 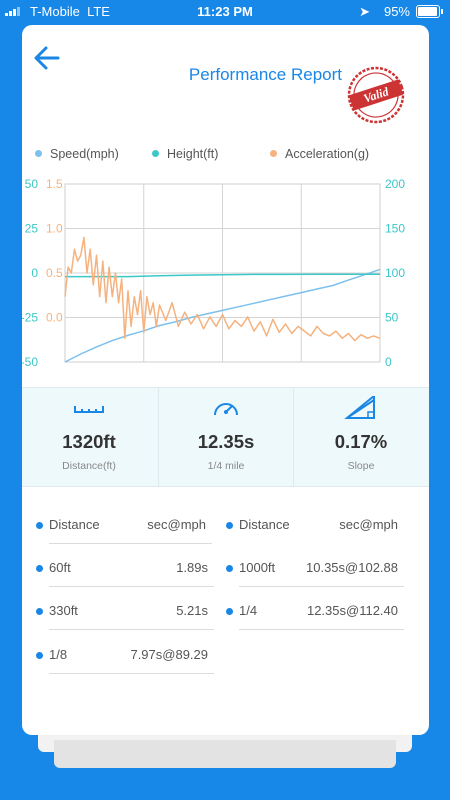 I want to click on valid-stamp: Valid, so click(x=376, y=95).